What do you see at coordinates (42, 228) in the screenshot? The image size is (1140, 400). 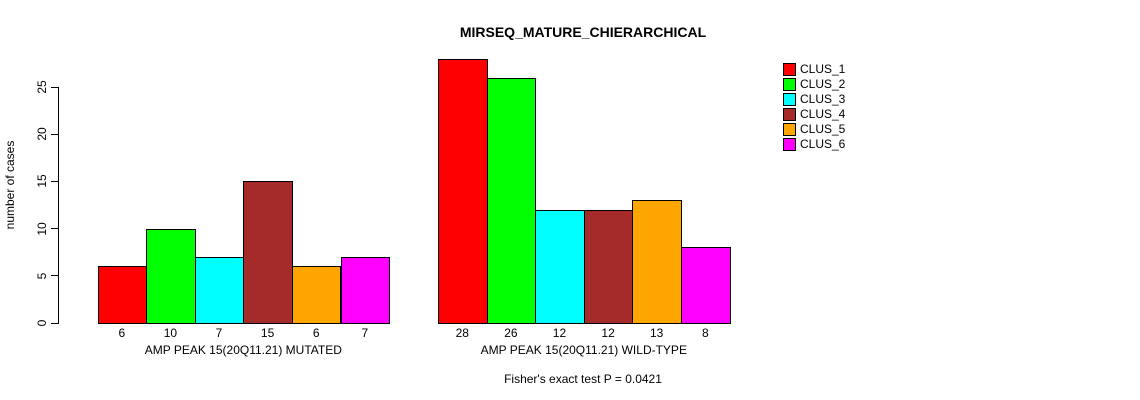 I see `y-axis-tick-label: 10` at bounding box center [42, 228].